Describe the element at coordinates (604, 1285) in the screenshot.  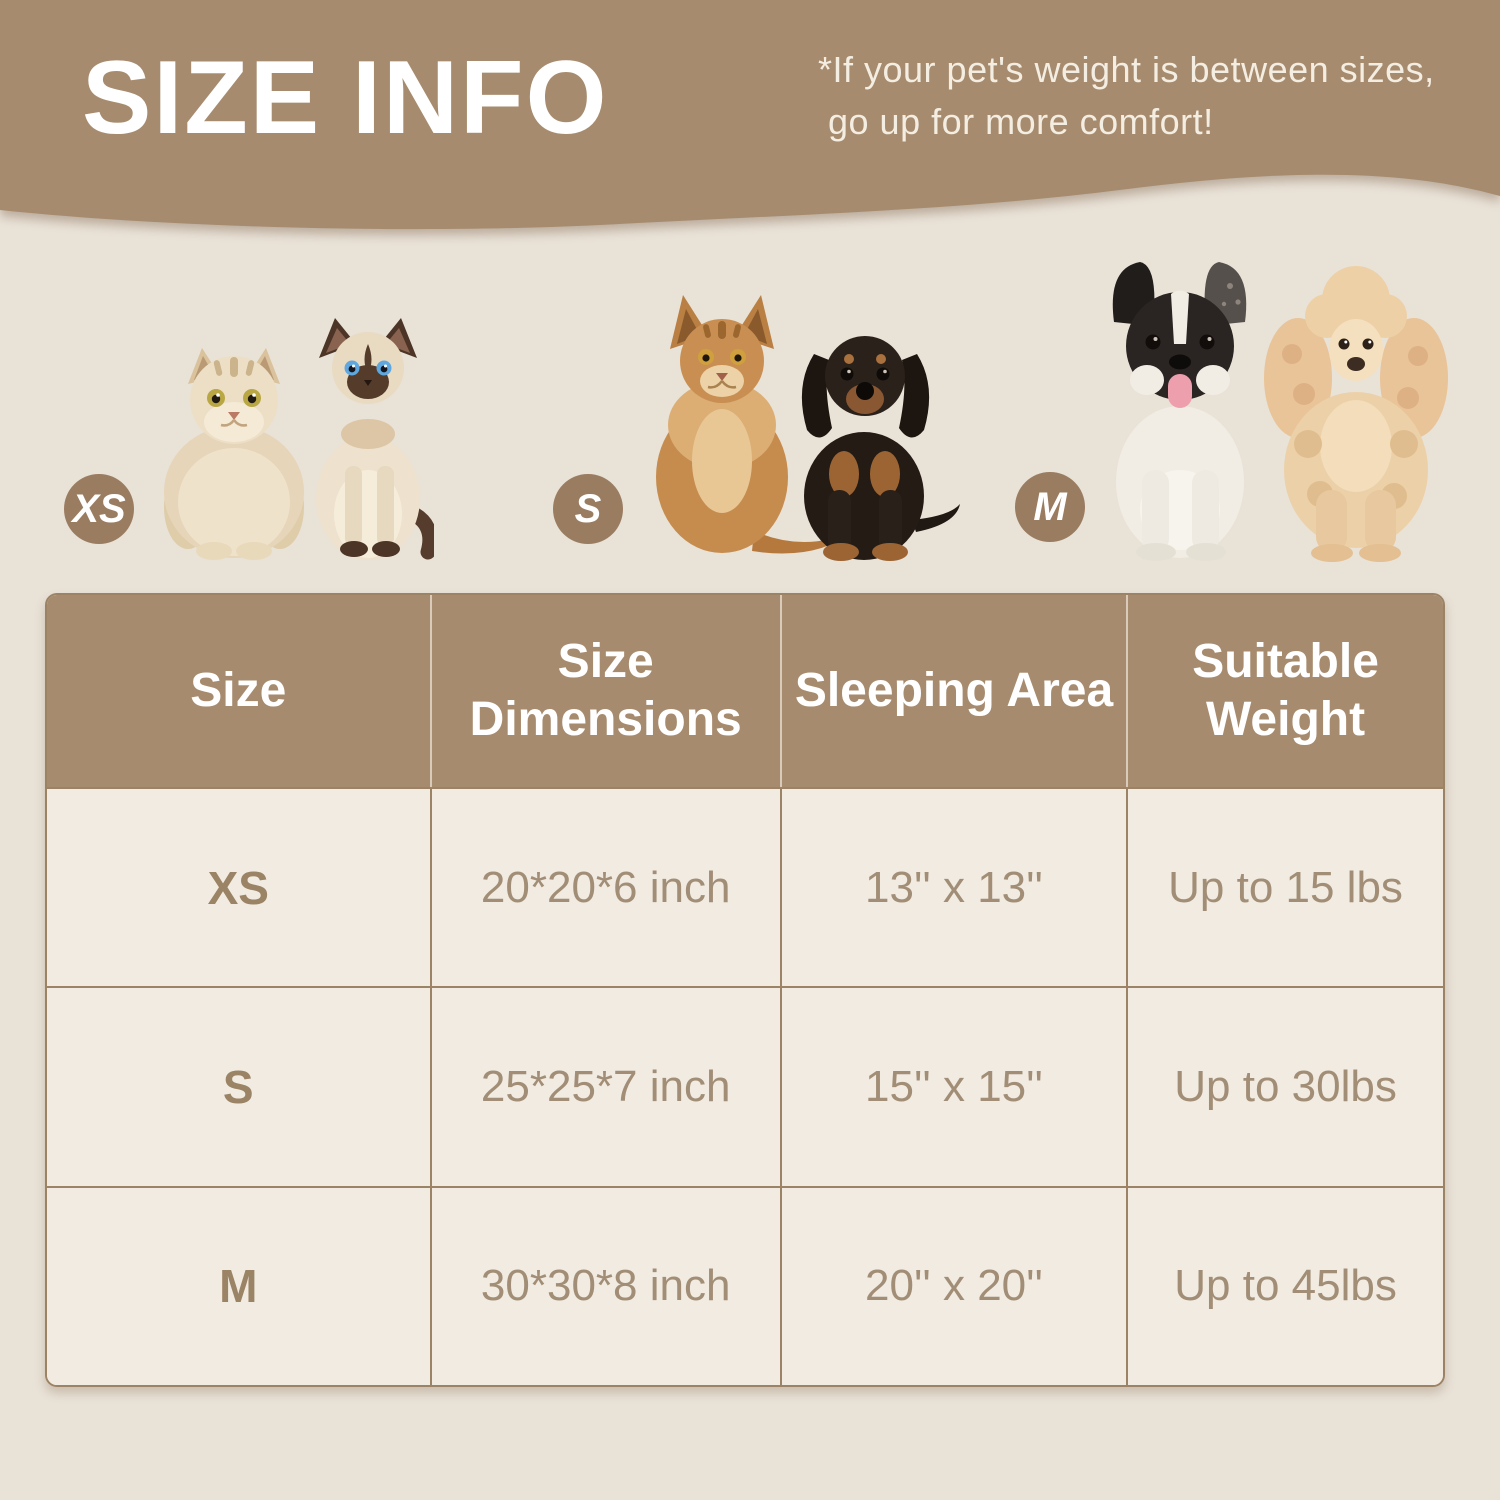
I see `row-m-dimensions: 30*30*8 inch` at that location.